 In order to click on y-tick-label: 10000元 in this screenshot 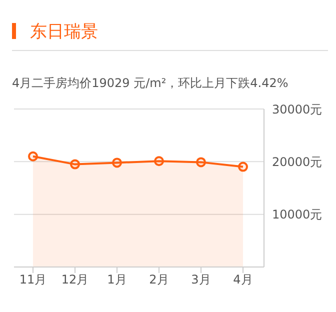, I will do `click(297, 215)`.